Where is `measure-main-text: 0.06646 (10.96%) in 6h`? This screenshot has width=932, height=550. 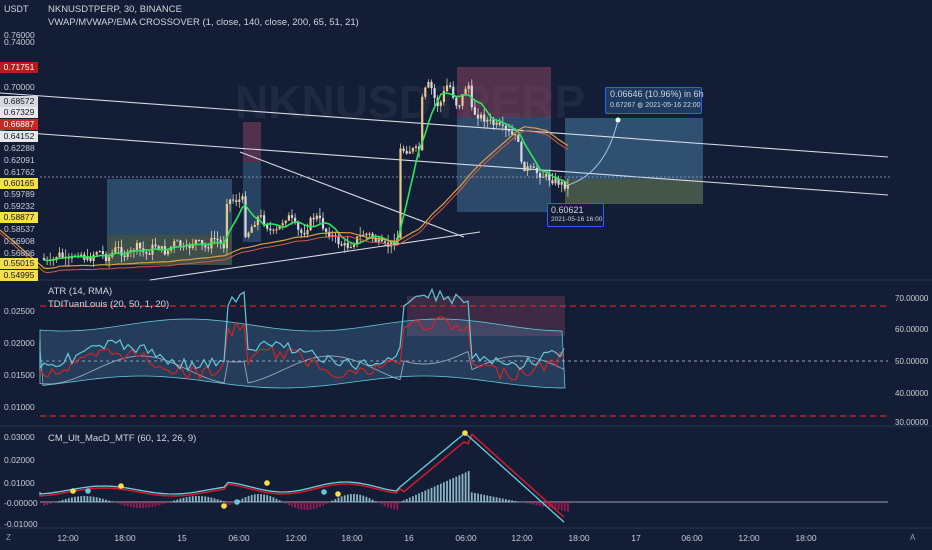 measure-main-text: 0.06646 (10.96%) in 6h is located at coordinates (657, 94).